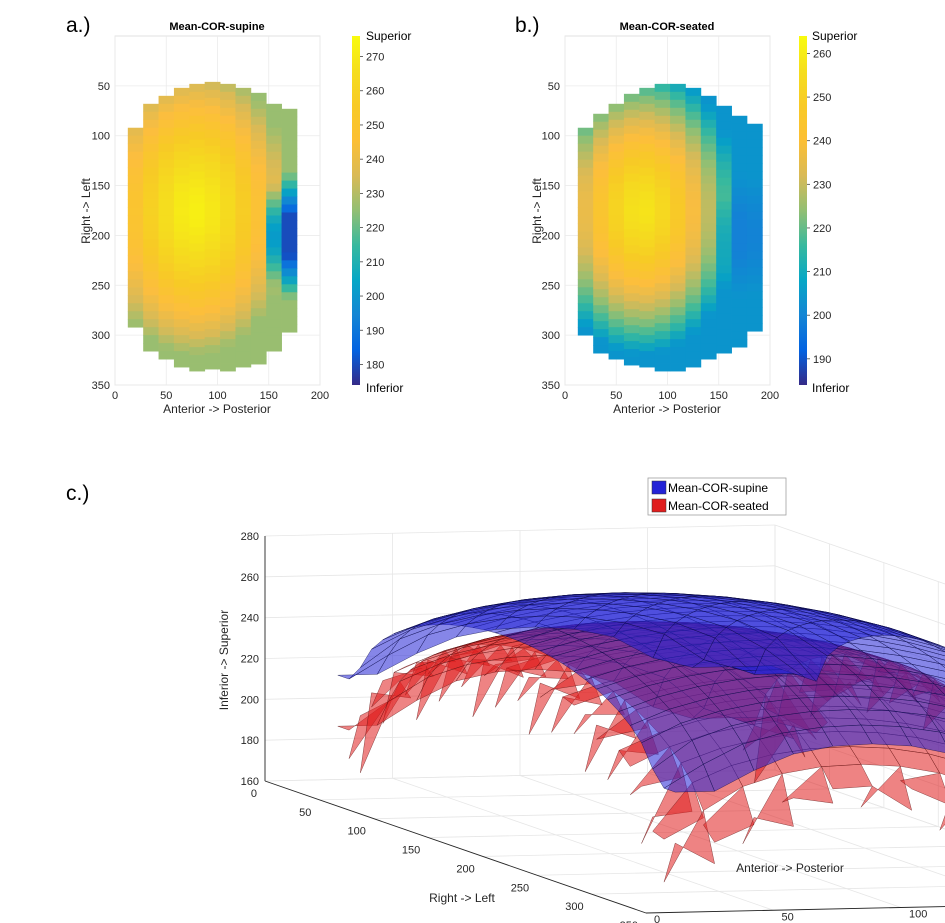 The image size is (945, 923). Describe the element at coordinates (551, 137) in the screenshot. I see `y-tick-label: 100` at that location.